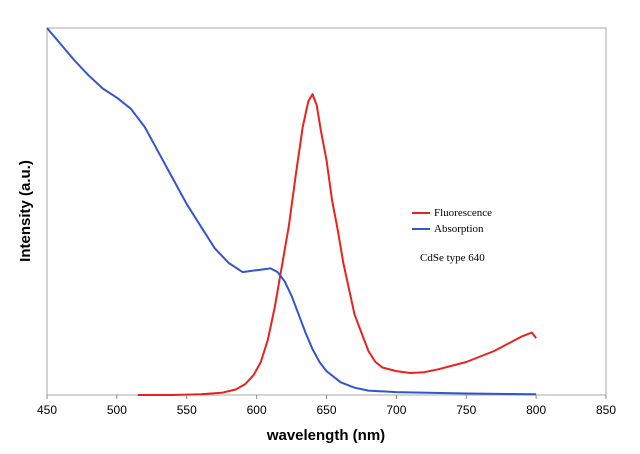  Describe the element at coordinates (25, 211) in the screenshot. I see `y-axis-title: Intensity (a.u.)` at that location.